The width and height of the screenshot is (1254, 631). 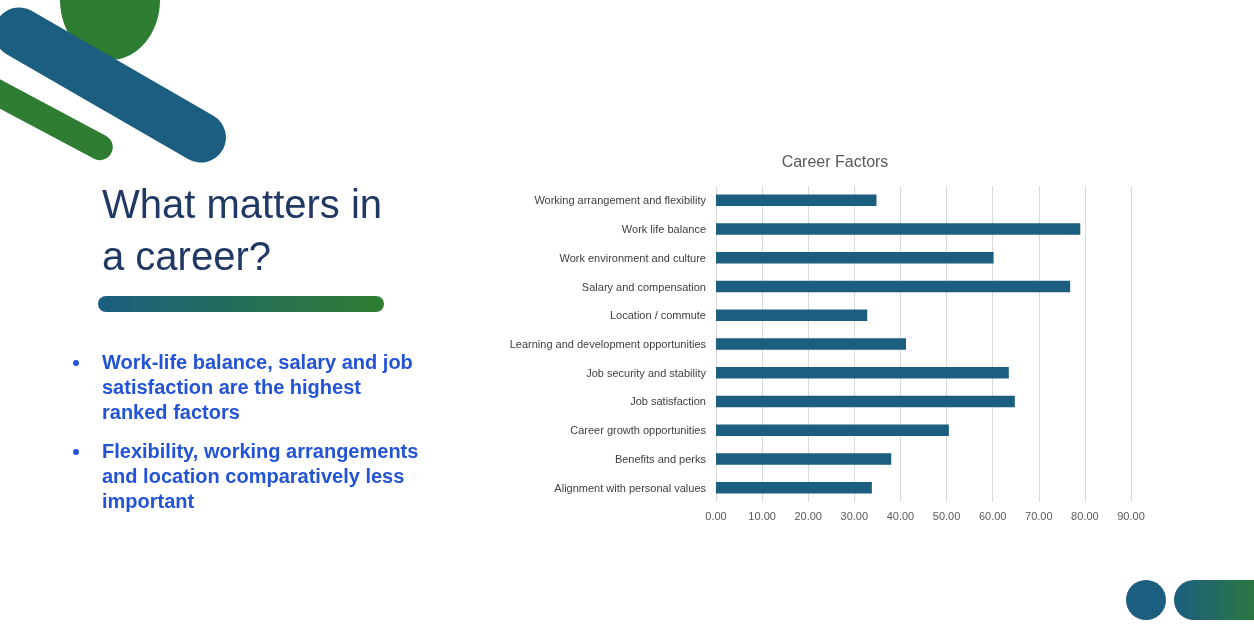 I want to click on y-tick-label: Location / commute, so click(x=658, y=315).